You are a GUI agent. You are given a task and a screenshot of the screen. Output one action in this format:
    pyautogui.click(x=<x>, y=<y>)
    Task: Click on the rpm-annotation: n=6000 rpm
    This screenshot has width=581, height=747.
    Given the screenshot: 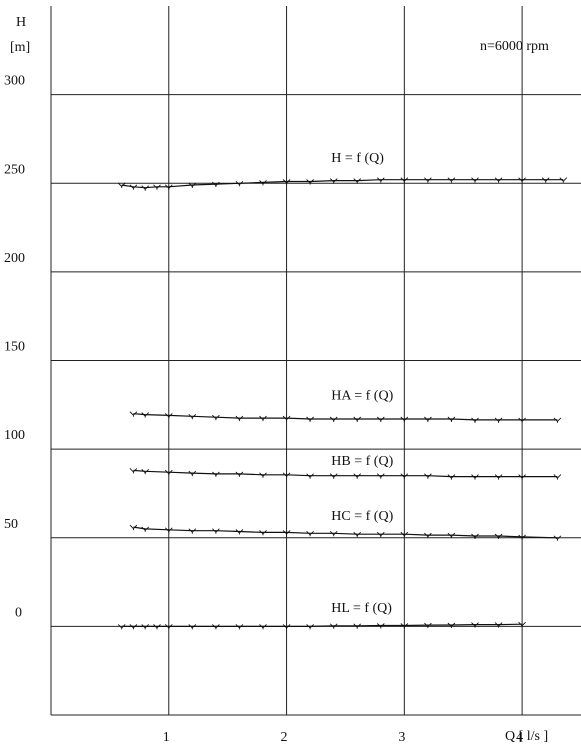 What is the action you would take?
    pyautogui.click(x=514, y=46)
    